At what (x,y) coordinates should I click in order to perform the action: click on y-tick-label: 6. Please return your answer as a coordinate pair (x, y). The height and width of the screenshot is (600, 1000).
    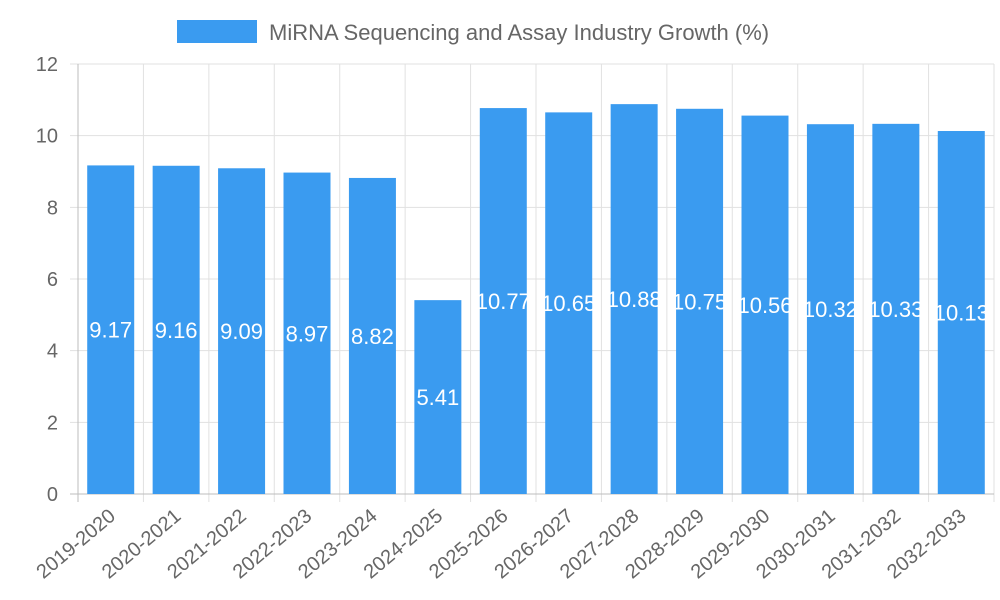
    Looking at the image, I should click on (52, 280).